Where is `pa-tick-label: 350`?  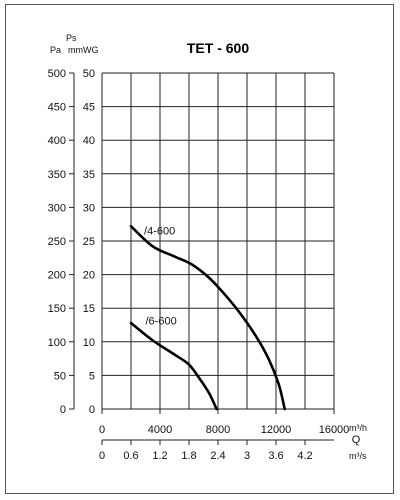 pa-tick-label: 350 is located at coordinates (57, 175).